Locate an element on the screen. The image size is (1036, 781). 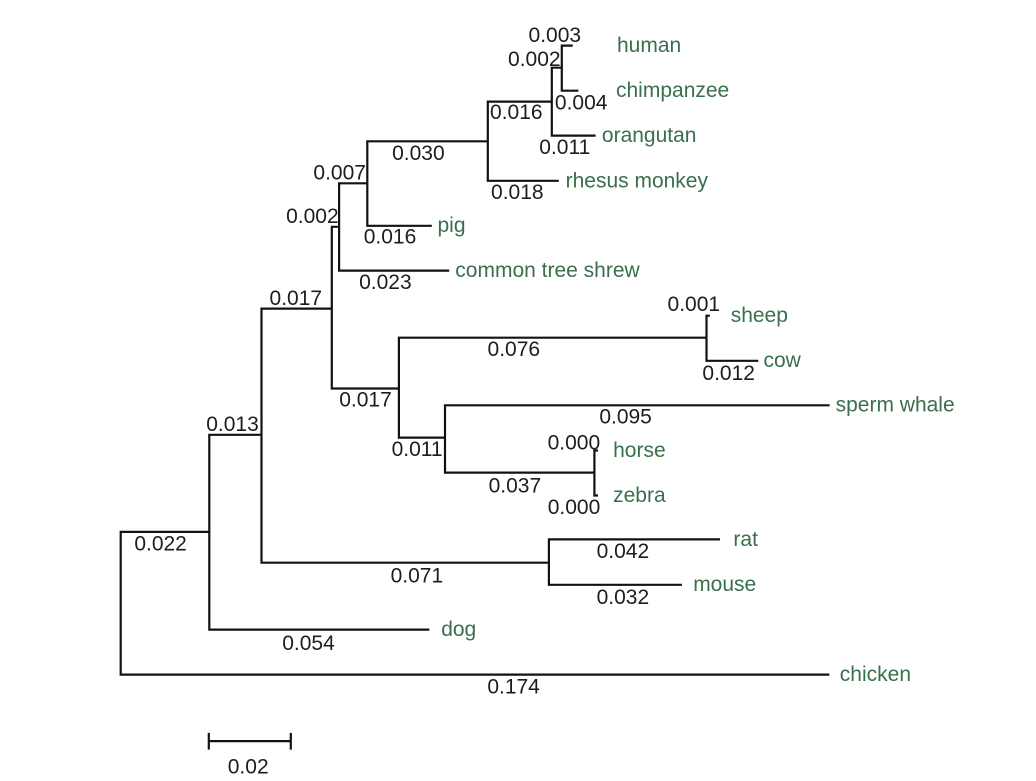
svg-text: rhesus monkey is located at coordinates (637, 180).